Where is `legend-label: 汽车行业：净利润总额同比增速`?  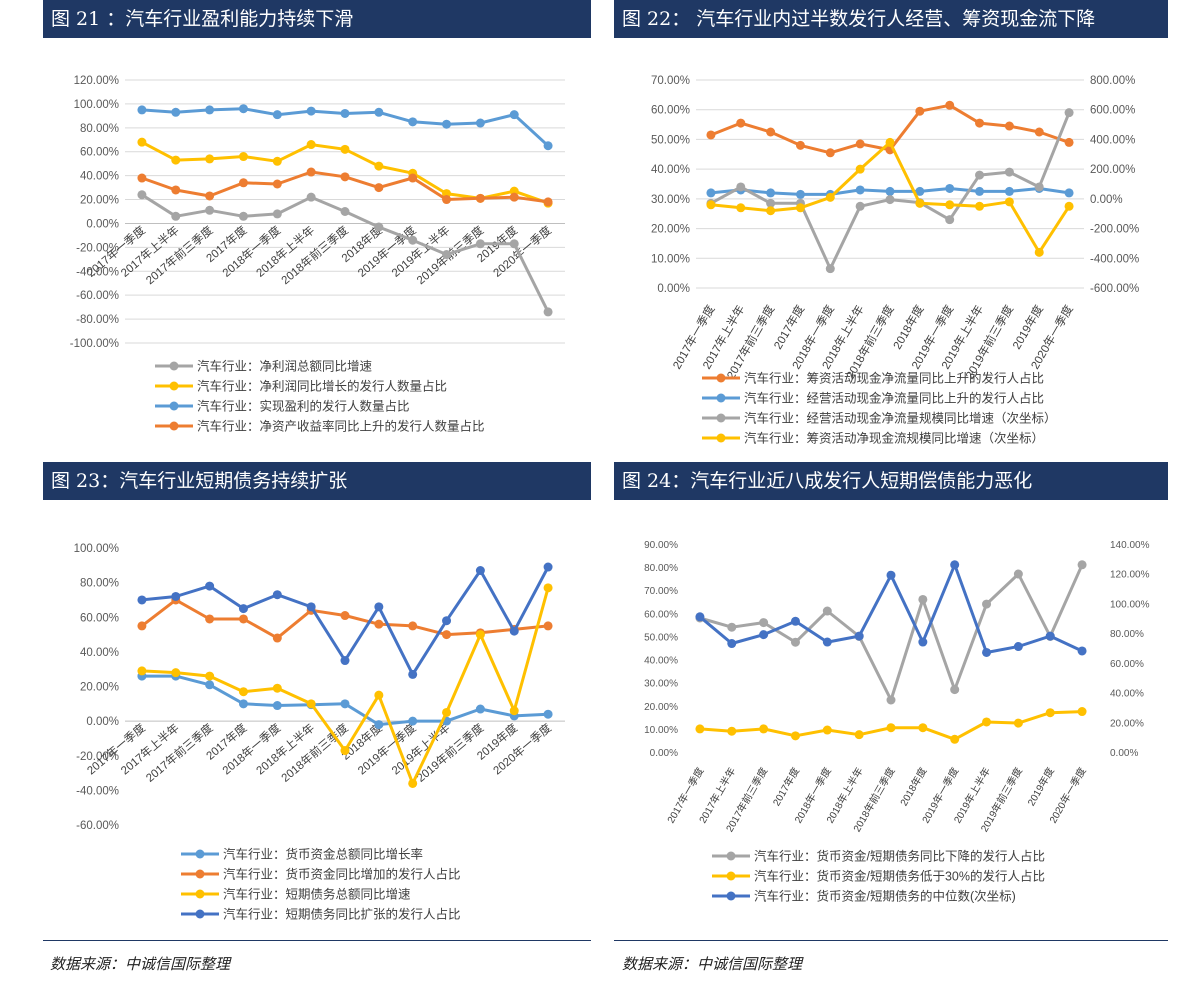
legend-label: 汽车行业：净利润总额同比增速 is located at coordinates (285, 366).